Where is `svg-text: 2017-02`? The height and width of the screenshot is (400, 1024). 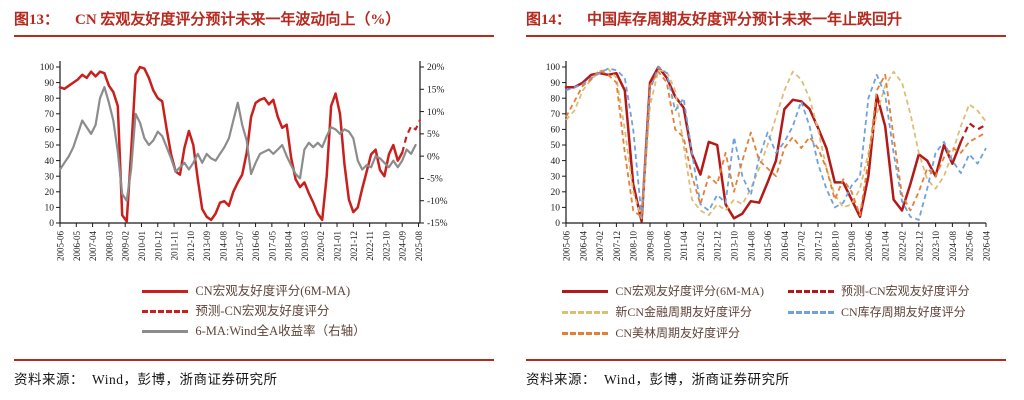
svg-text: 2017-02 is located at coordinates (802, 246).